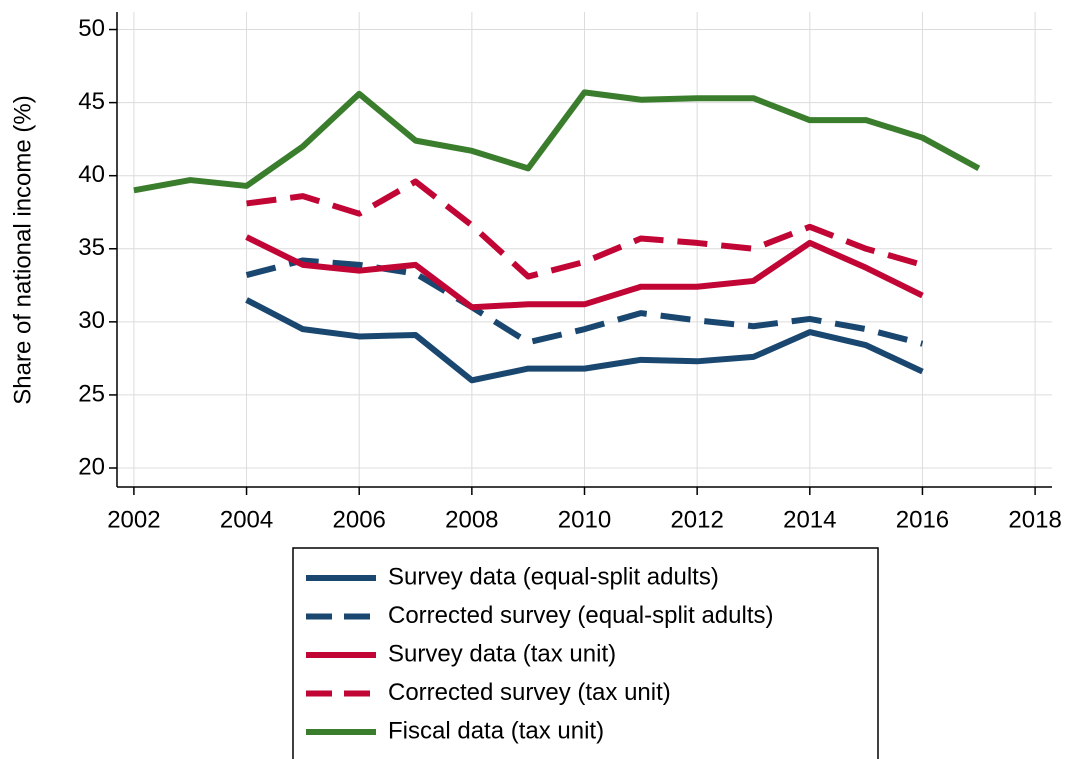  Describe the element at coordinates (1034, 519) in the screenshot. I see `x-tick-label: 2018` at that location.